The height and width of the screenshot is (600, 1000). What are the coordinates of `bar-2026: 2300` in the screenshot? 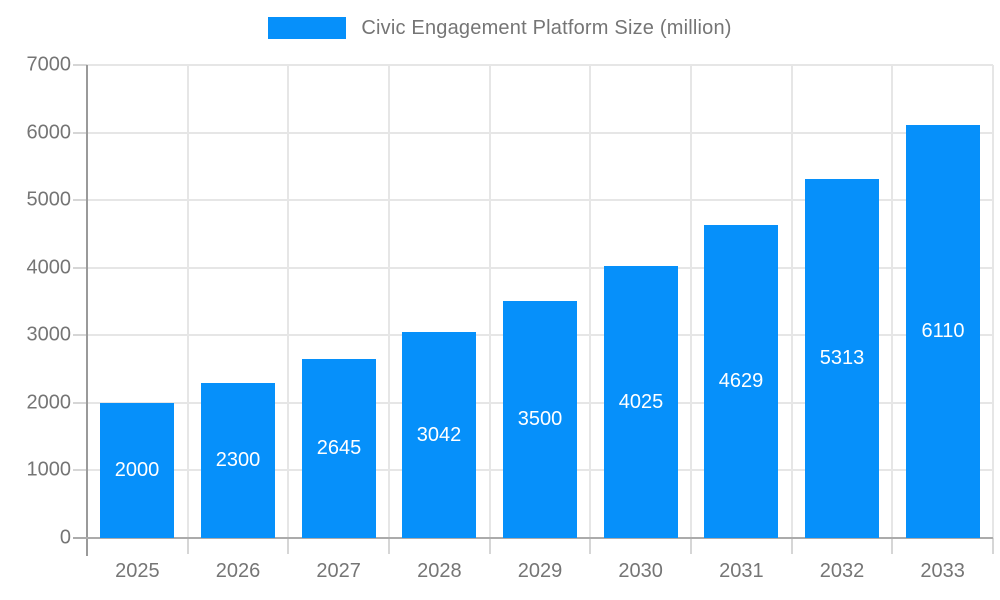 It's located at (238, 460).